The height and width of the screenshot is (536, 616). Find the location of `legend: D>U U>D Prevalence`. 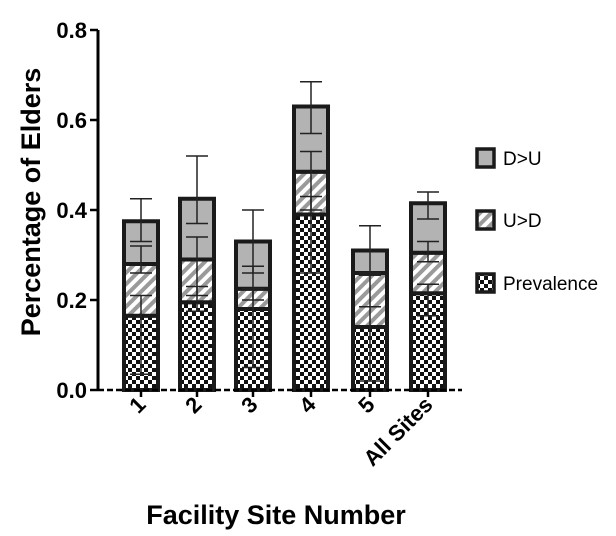

legend: D>U U>D Prevalence is located at coordinates (536, 221).